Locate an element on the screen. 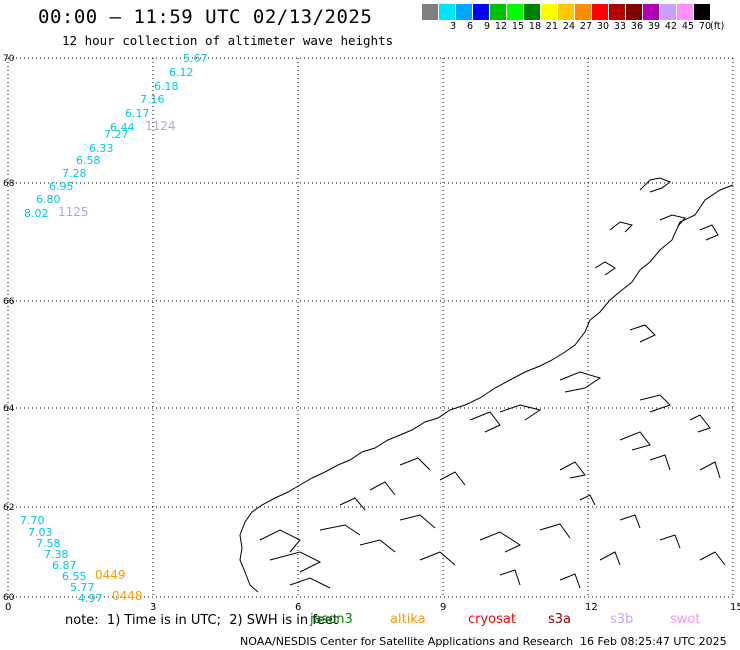 The width and height of the screenshot is (740, 650). swh-value: 6.58 is located at coordinates (88, 160).